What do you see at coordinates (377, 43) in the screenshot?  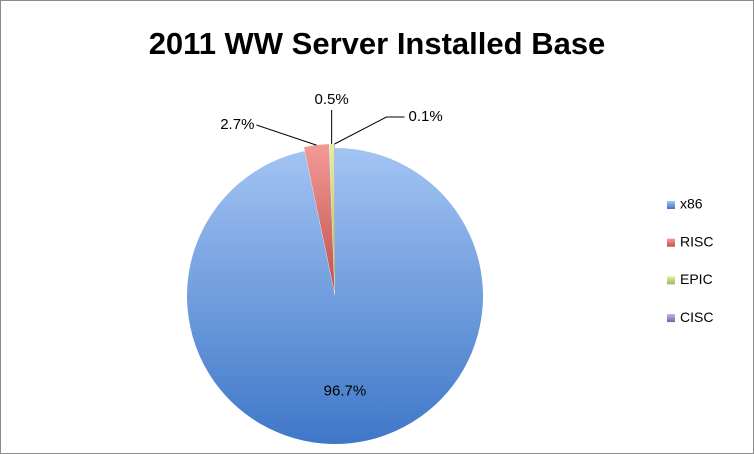 I see `chart-title: 2011 WW Server Installed Base` at bounding box center [377, 43].